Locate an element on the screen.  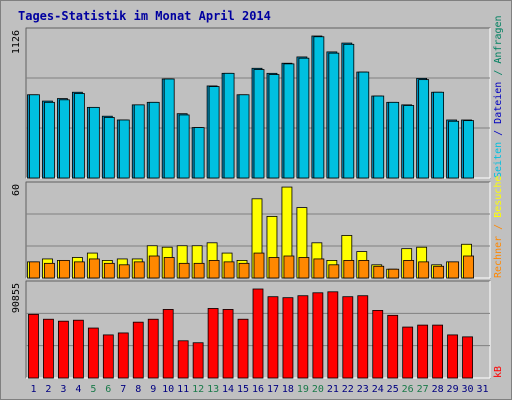
day-label: 11 is located at coordinates (183, 389).